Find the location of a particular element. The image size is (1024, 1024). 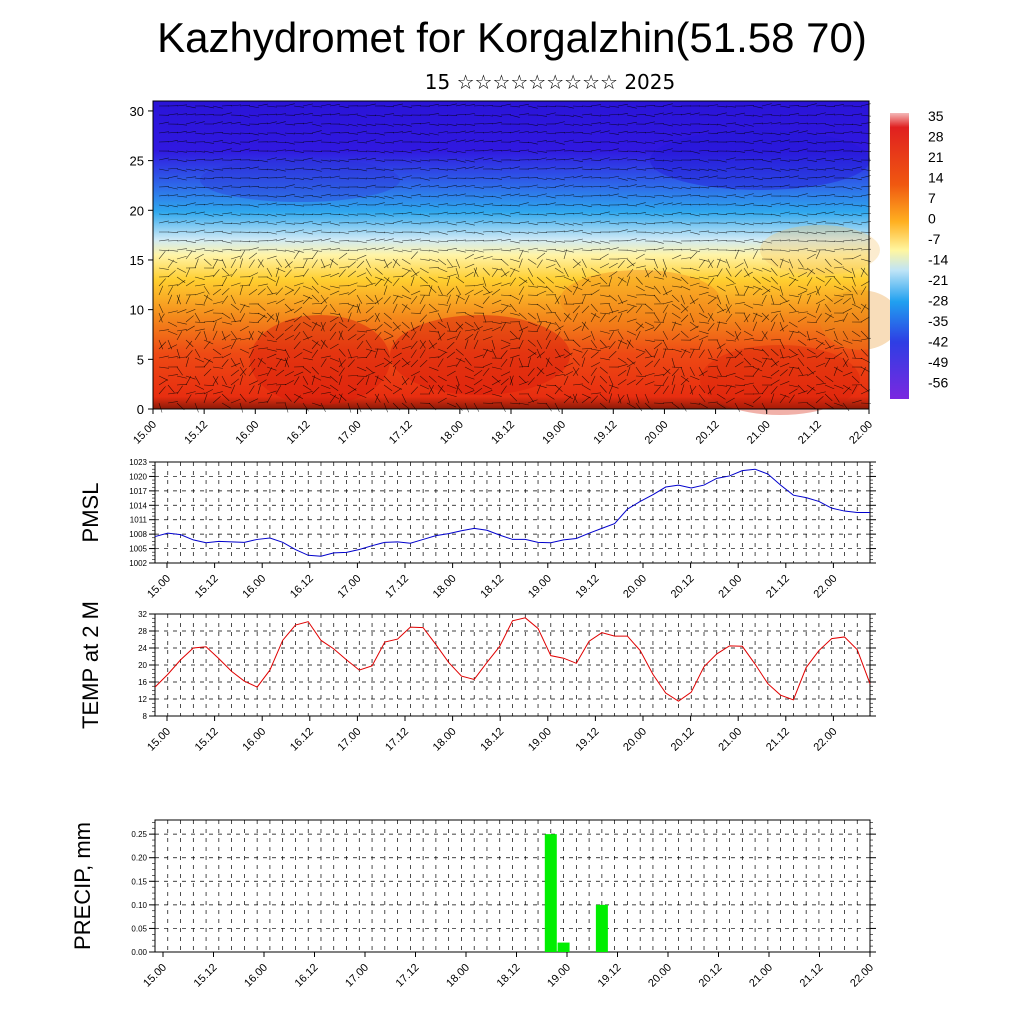

temp-x-tick-label: 15.12 is located at coordinates (207, 740).